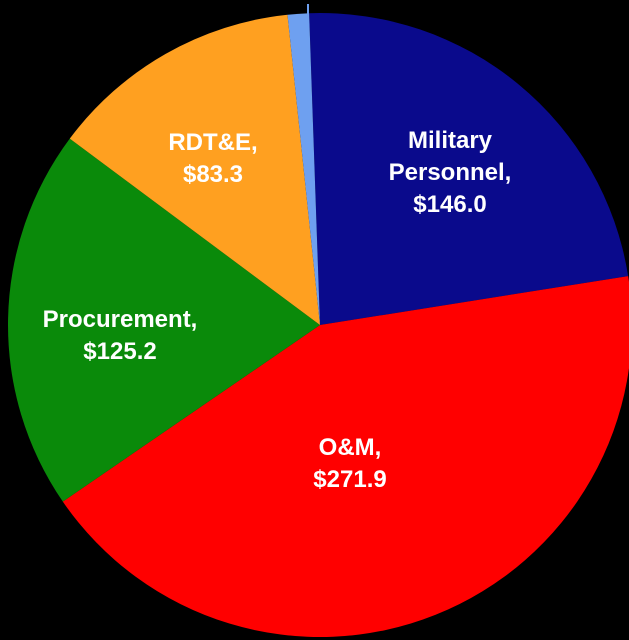  I want to click on slice-label-line: RDT&E,, so click(212, 142).